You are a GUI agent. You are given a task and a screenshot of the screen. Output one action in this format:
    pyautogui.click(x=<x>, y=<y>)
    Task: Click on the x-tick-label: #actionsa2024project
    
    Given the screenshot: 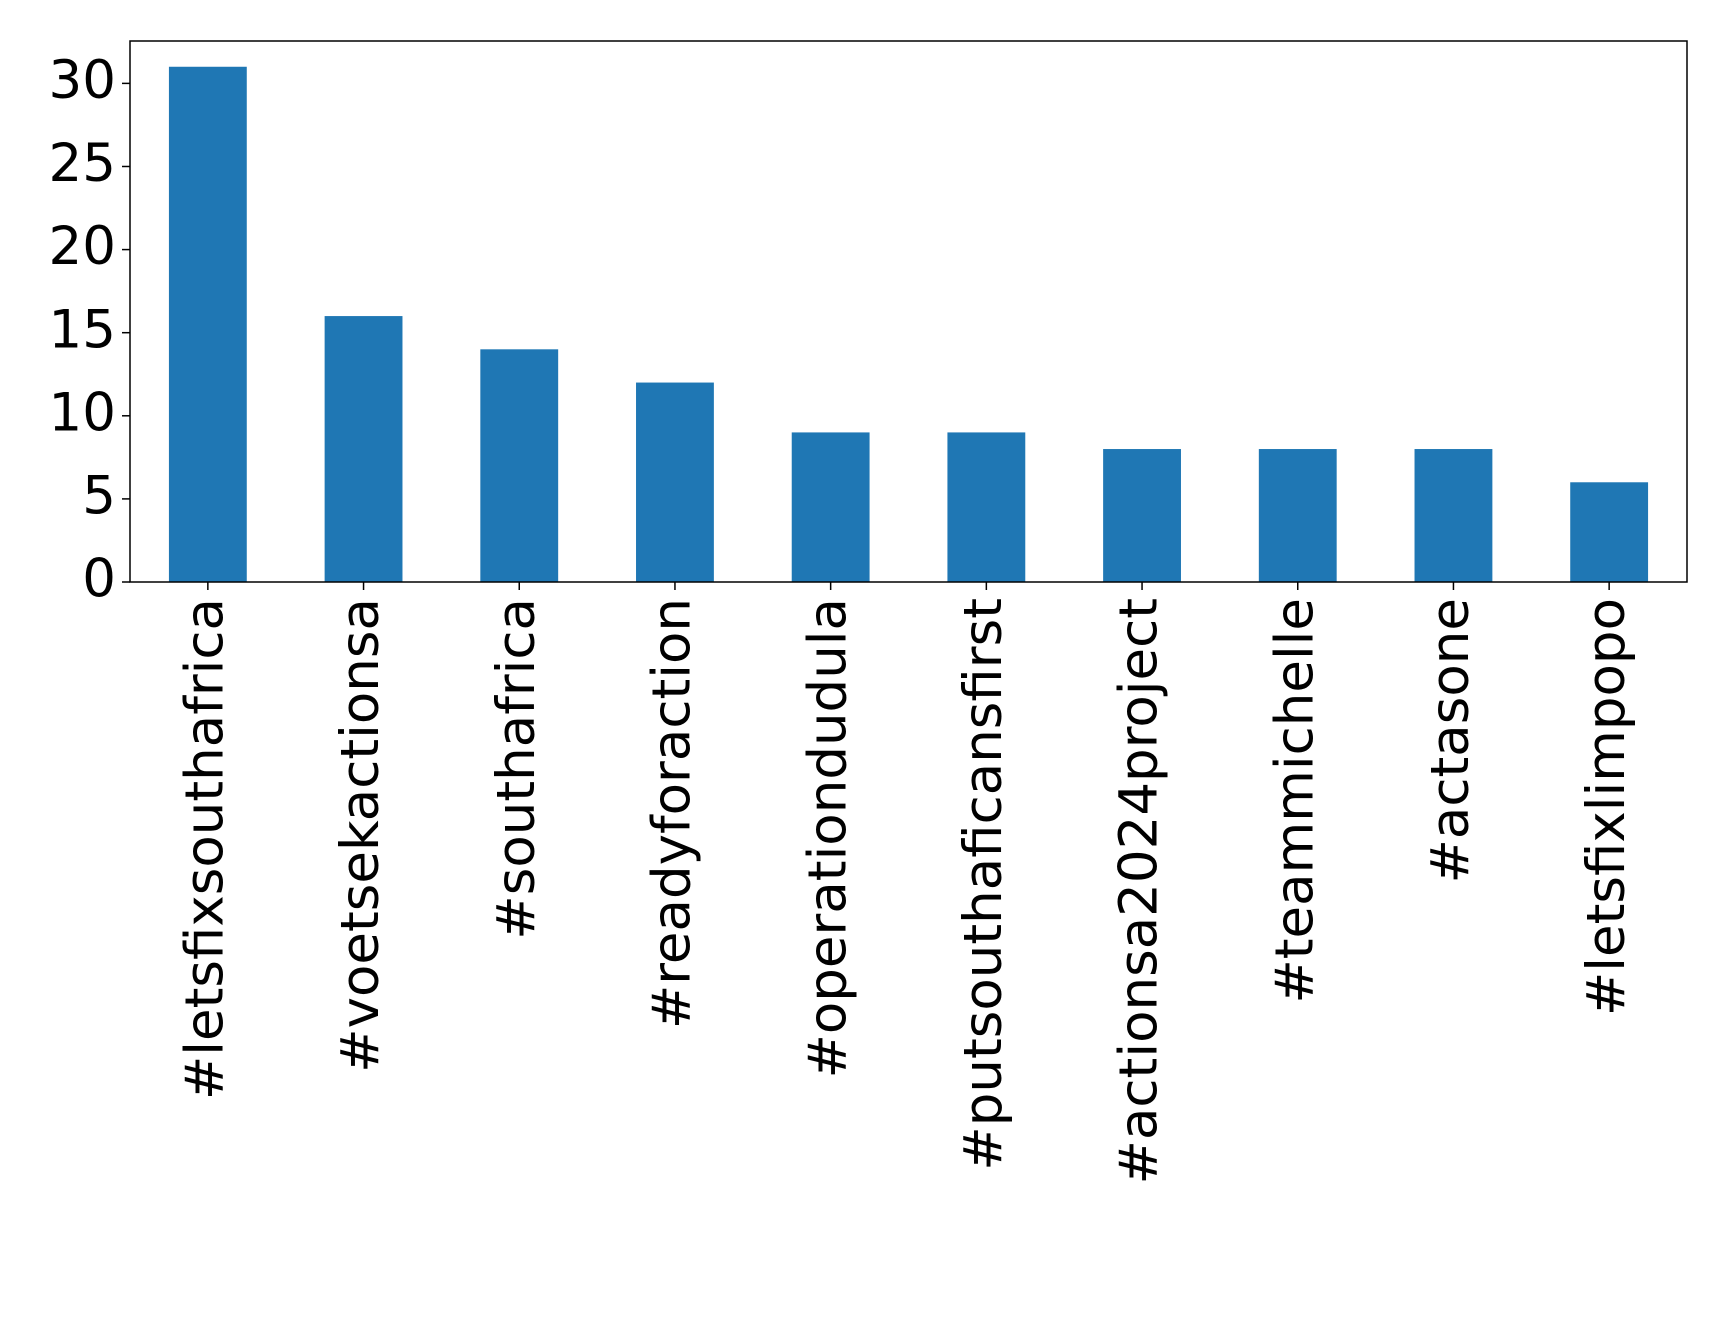 What is the action you would take?
    pyautogui.click(x=1139, y=891)
    